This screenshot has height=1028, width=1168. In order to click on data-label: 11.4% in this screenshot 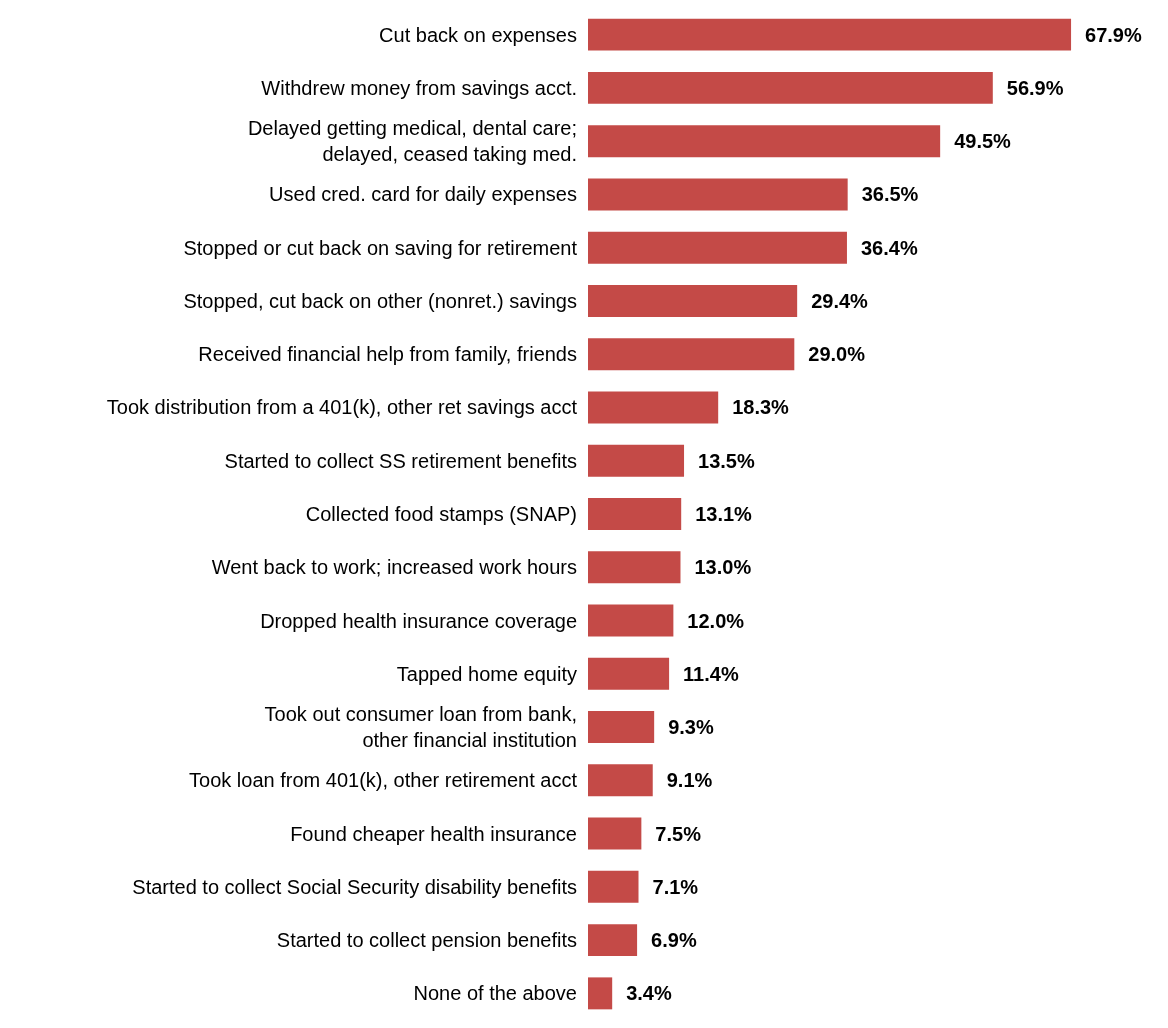, I will do `click(711, 673)`.